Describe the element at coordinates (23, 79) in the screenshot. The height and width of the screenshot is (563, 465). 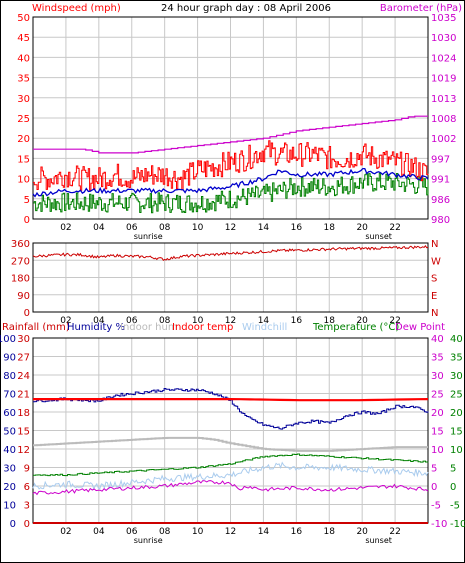
I see `wind-y-tick-label: 35` at that location.